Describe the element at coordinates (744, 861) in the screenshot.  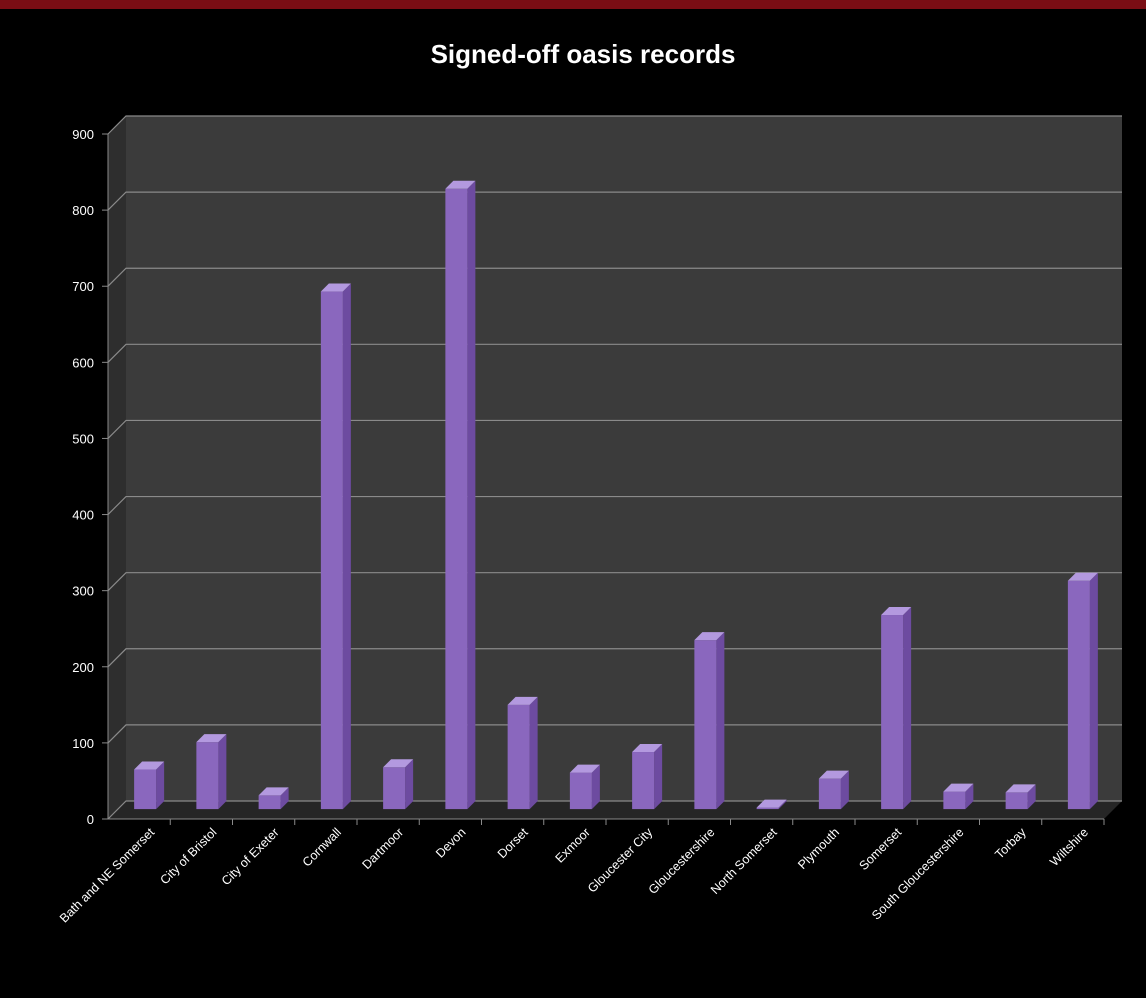
I see `category-label: North Somerset` at that location.